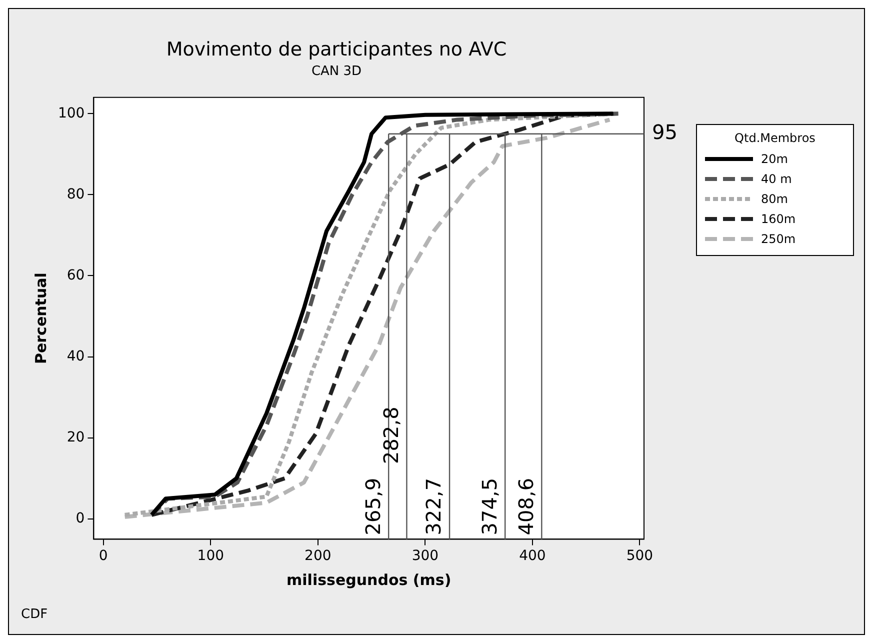 The image size is (871, 641). I want to click on ref-line-label: 282,8, so click(390, 435).